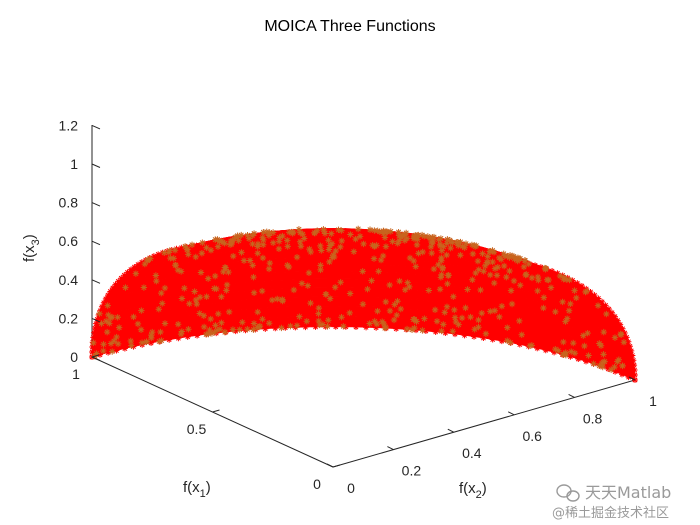 This screenshot has height=525, width=700. What do you see at coordinates (76, 374) in the screenshot?
I see `x-tick-label: 1` at bounding box center [76, 374].